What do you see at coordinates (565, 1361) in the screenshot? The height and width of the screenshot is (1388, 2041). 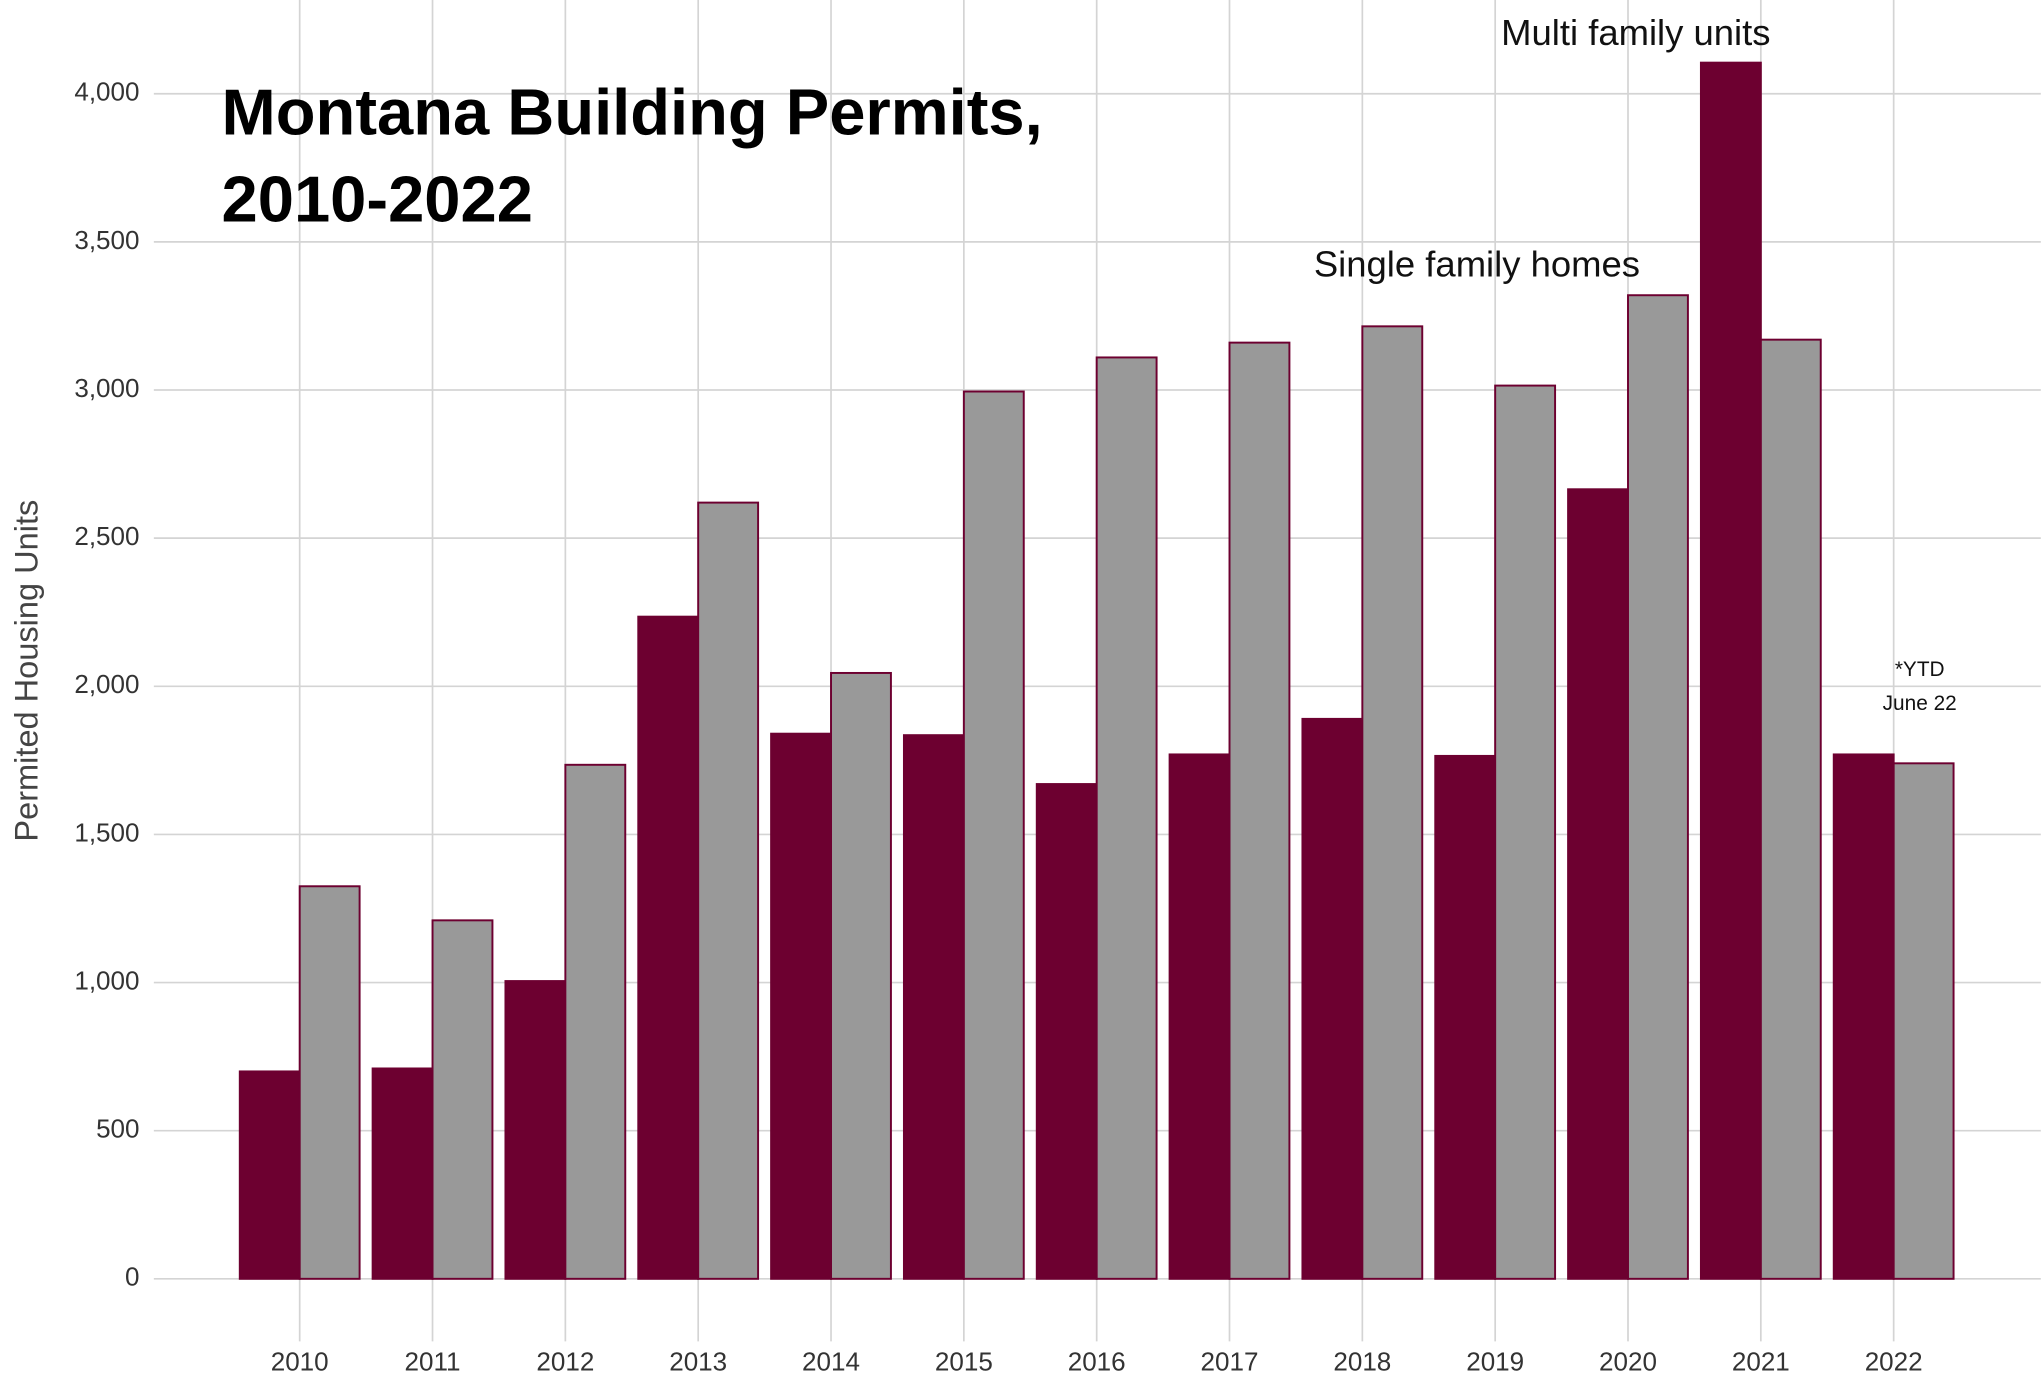 I see `x-tick-label: 2012` at bounding box center [565, 1361].